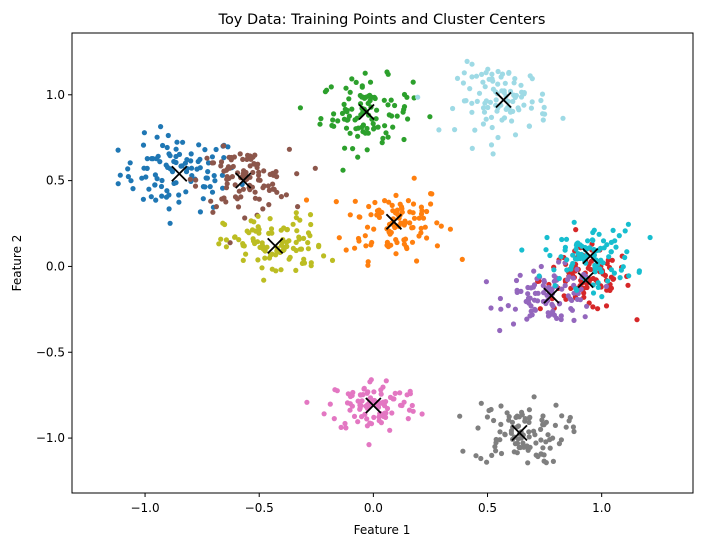  What do you see at coordinates (382, 530) in the screenshot?
I see `x-axis-label: Feature 1` at bounding box center [382, 530].